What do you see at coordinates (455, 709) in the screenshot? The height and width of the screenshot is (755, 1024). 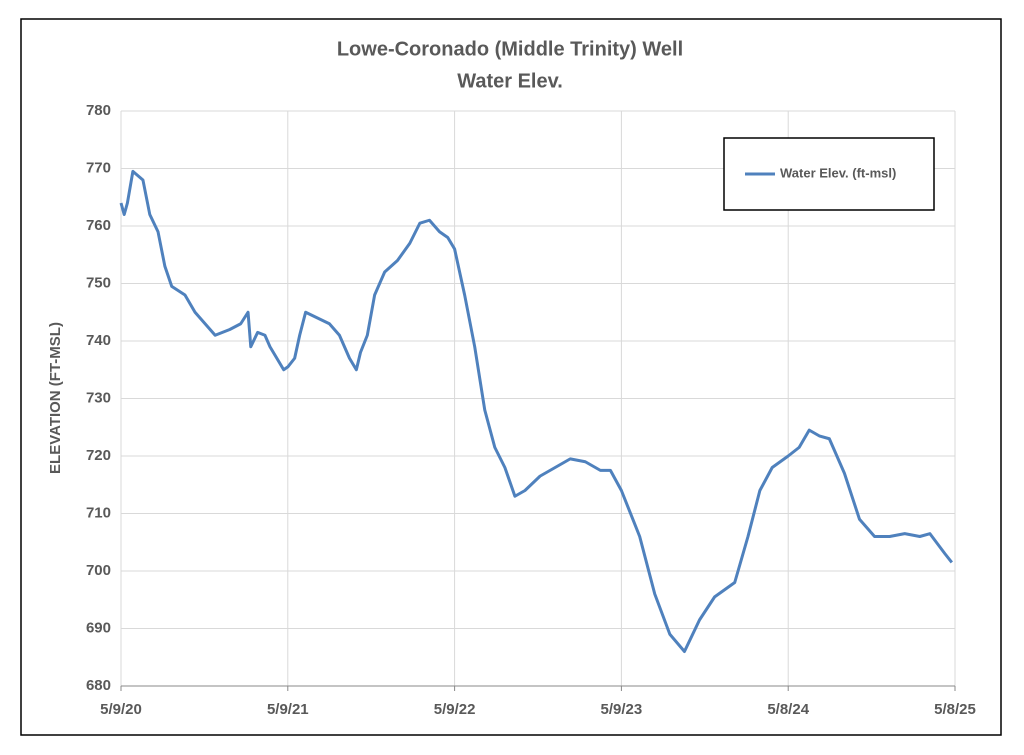 I see `x-tick-label: 5/9/22` at bounding box center [455, 709].